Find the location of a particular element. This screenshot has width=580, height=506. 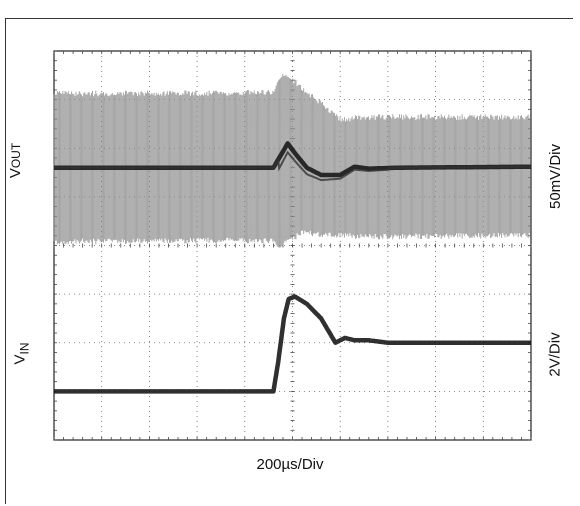

vout-channel-label: VOUT is located at coordinates (15, 160).